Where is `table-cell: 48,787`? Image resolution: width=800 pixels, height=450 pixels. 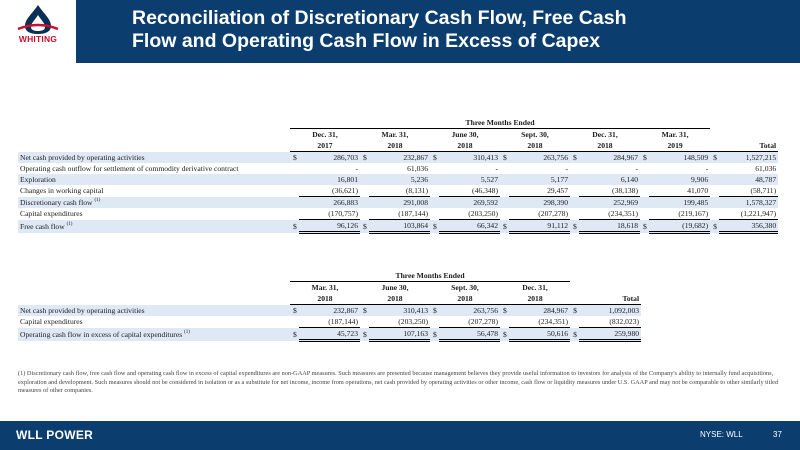 table-cell: 48,787 is located at coordinates (749, 179).